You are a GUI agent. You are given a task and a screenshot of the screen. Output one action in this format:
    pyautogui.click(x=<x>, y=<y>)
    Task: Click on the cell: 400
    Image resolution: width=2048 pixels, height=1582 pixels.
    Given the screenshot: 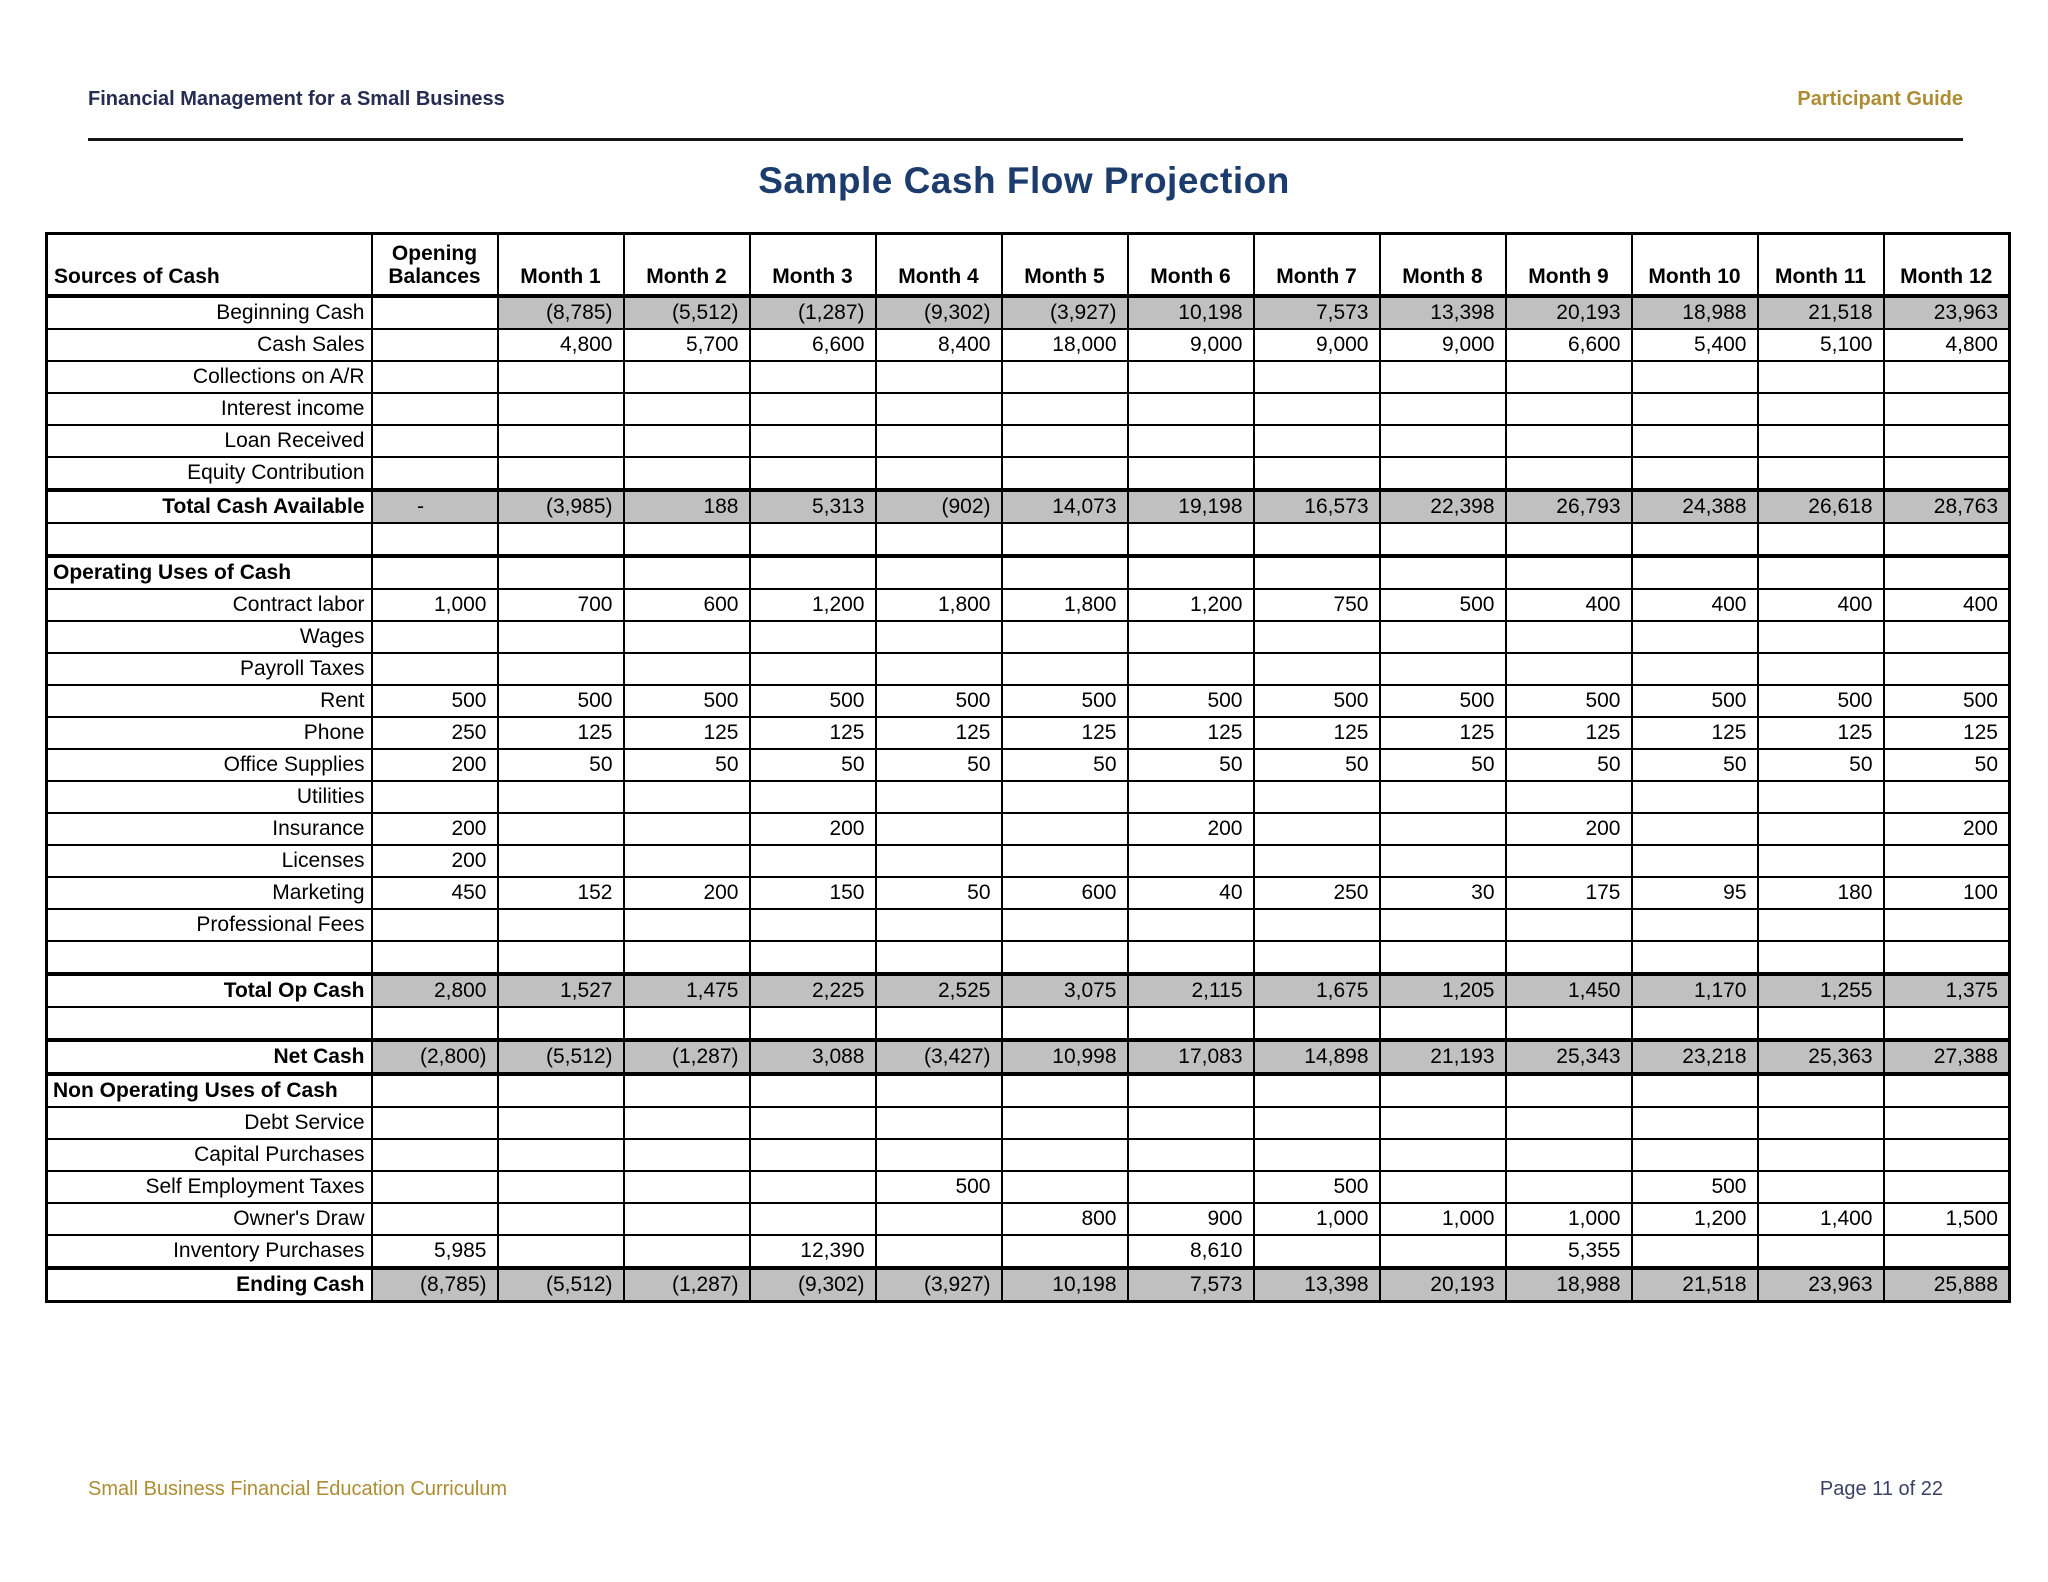 What is the action you would take?
    pyautogui.click(x=1946, y=605)
    